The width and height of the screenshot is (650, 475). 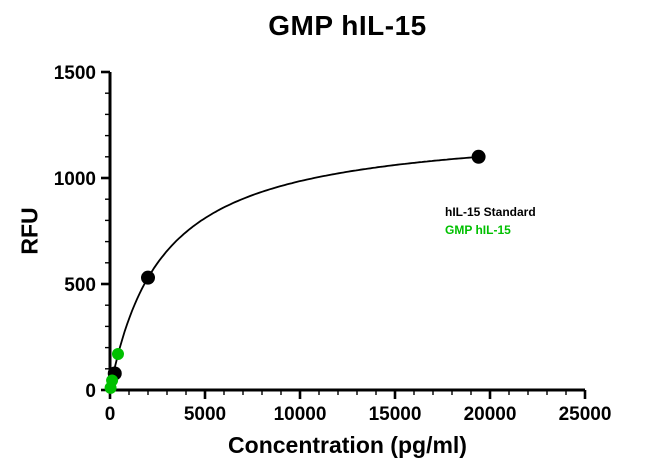 I want to click on y-tick-label: 0, so click(x=90, y=391).